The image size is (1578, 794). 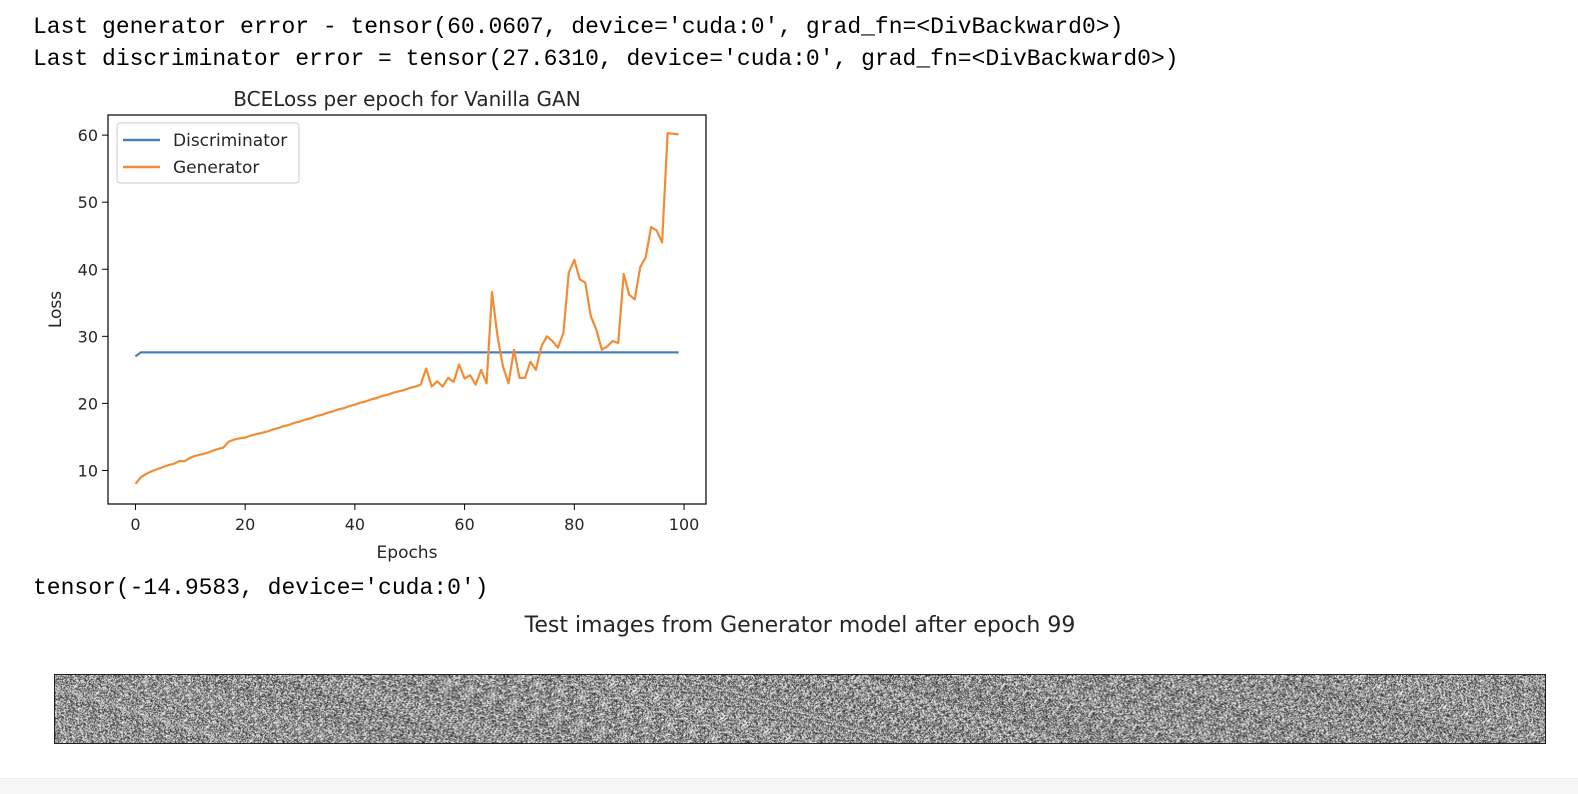 I want to click on series-line-discriminator, so click(x=406, y=354).